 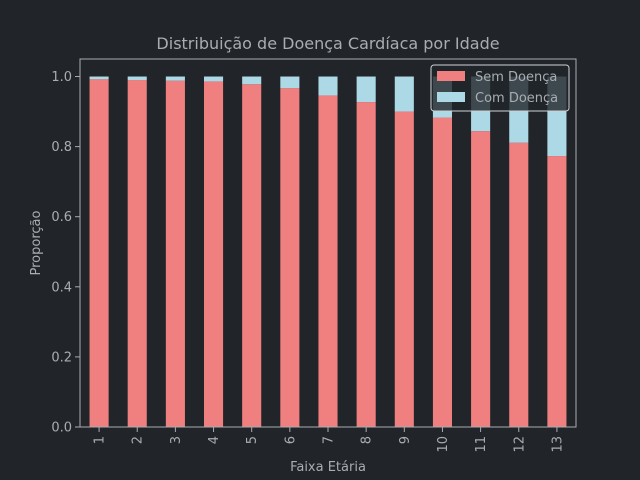 I want to click on x-tick-label: 6, so click(x=290, y=440).